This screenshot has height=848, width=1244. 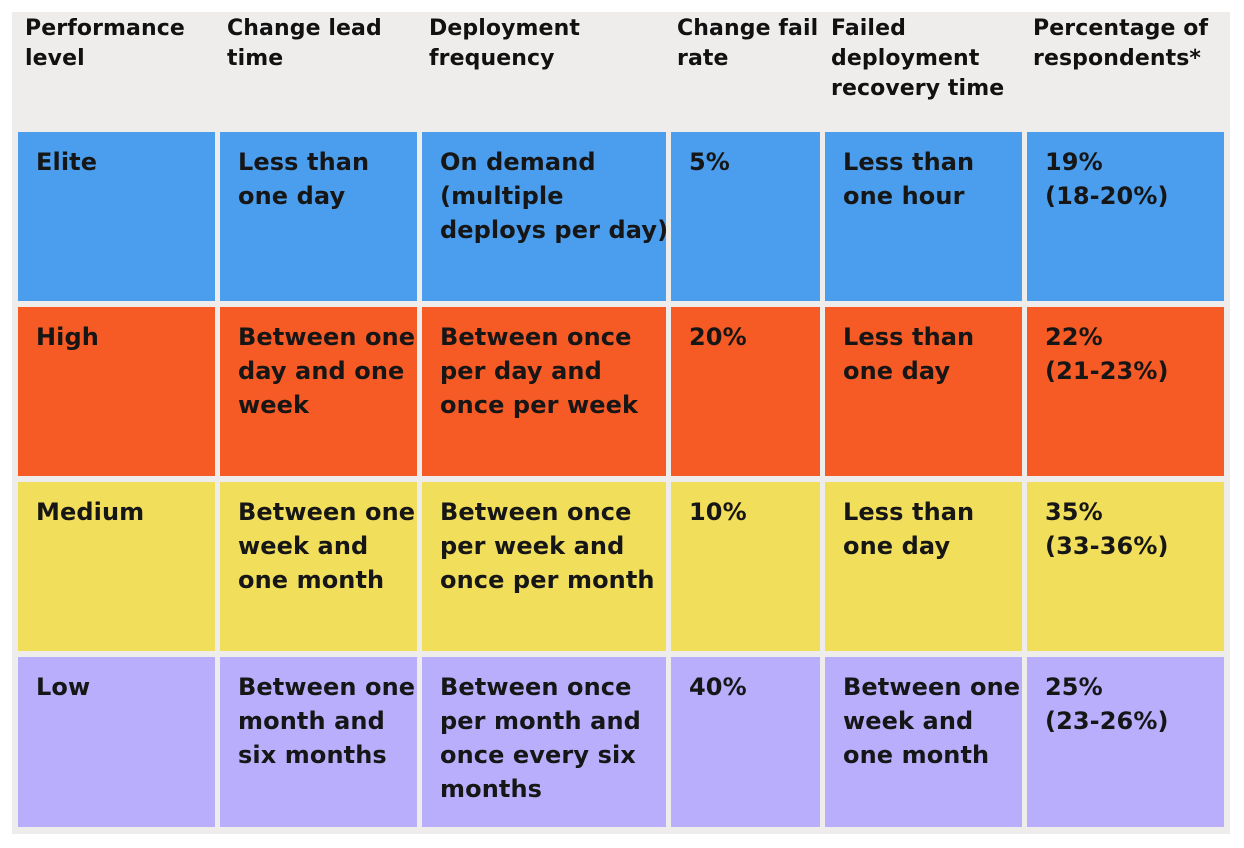 I want to click on cell-line: 22%, so click(x=1074, y=337).